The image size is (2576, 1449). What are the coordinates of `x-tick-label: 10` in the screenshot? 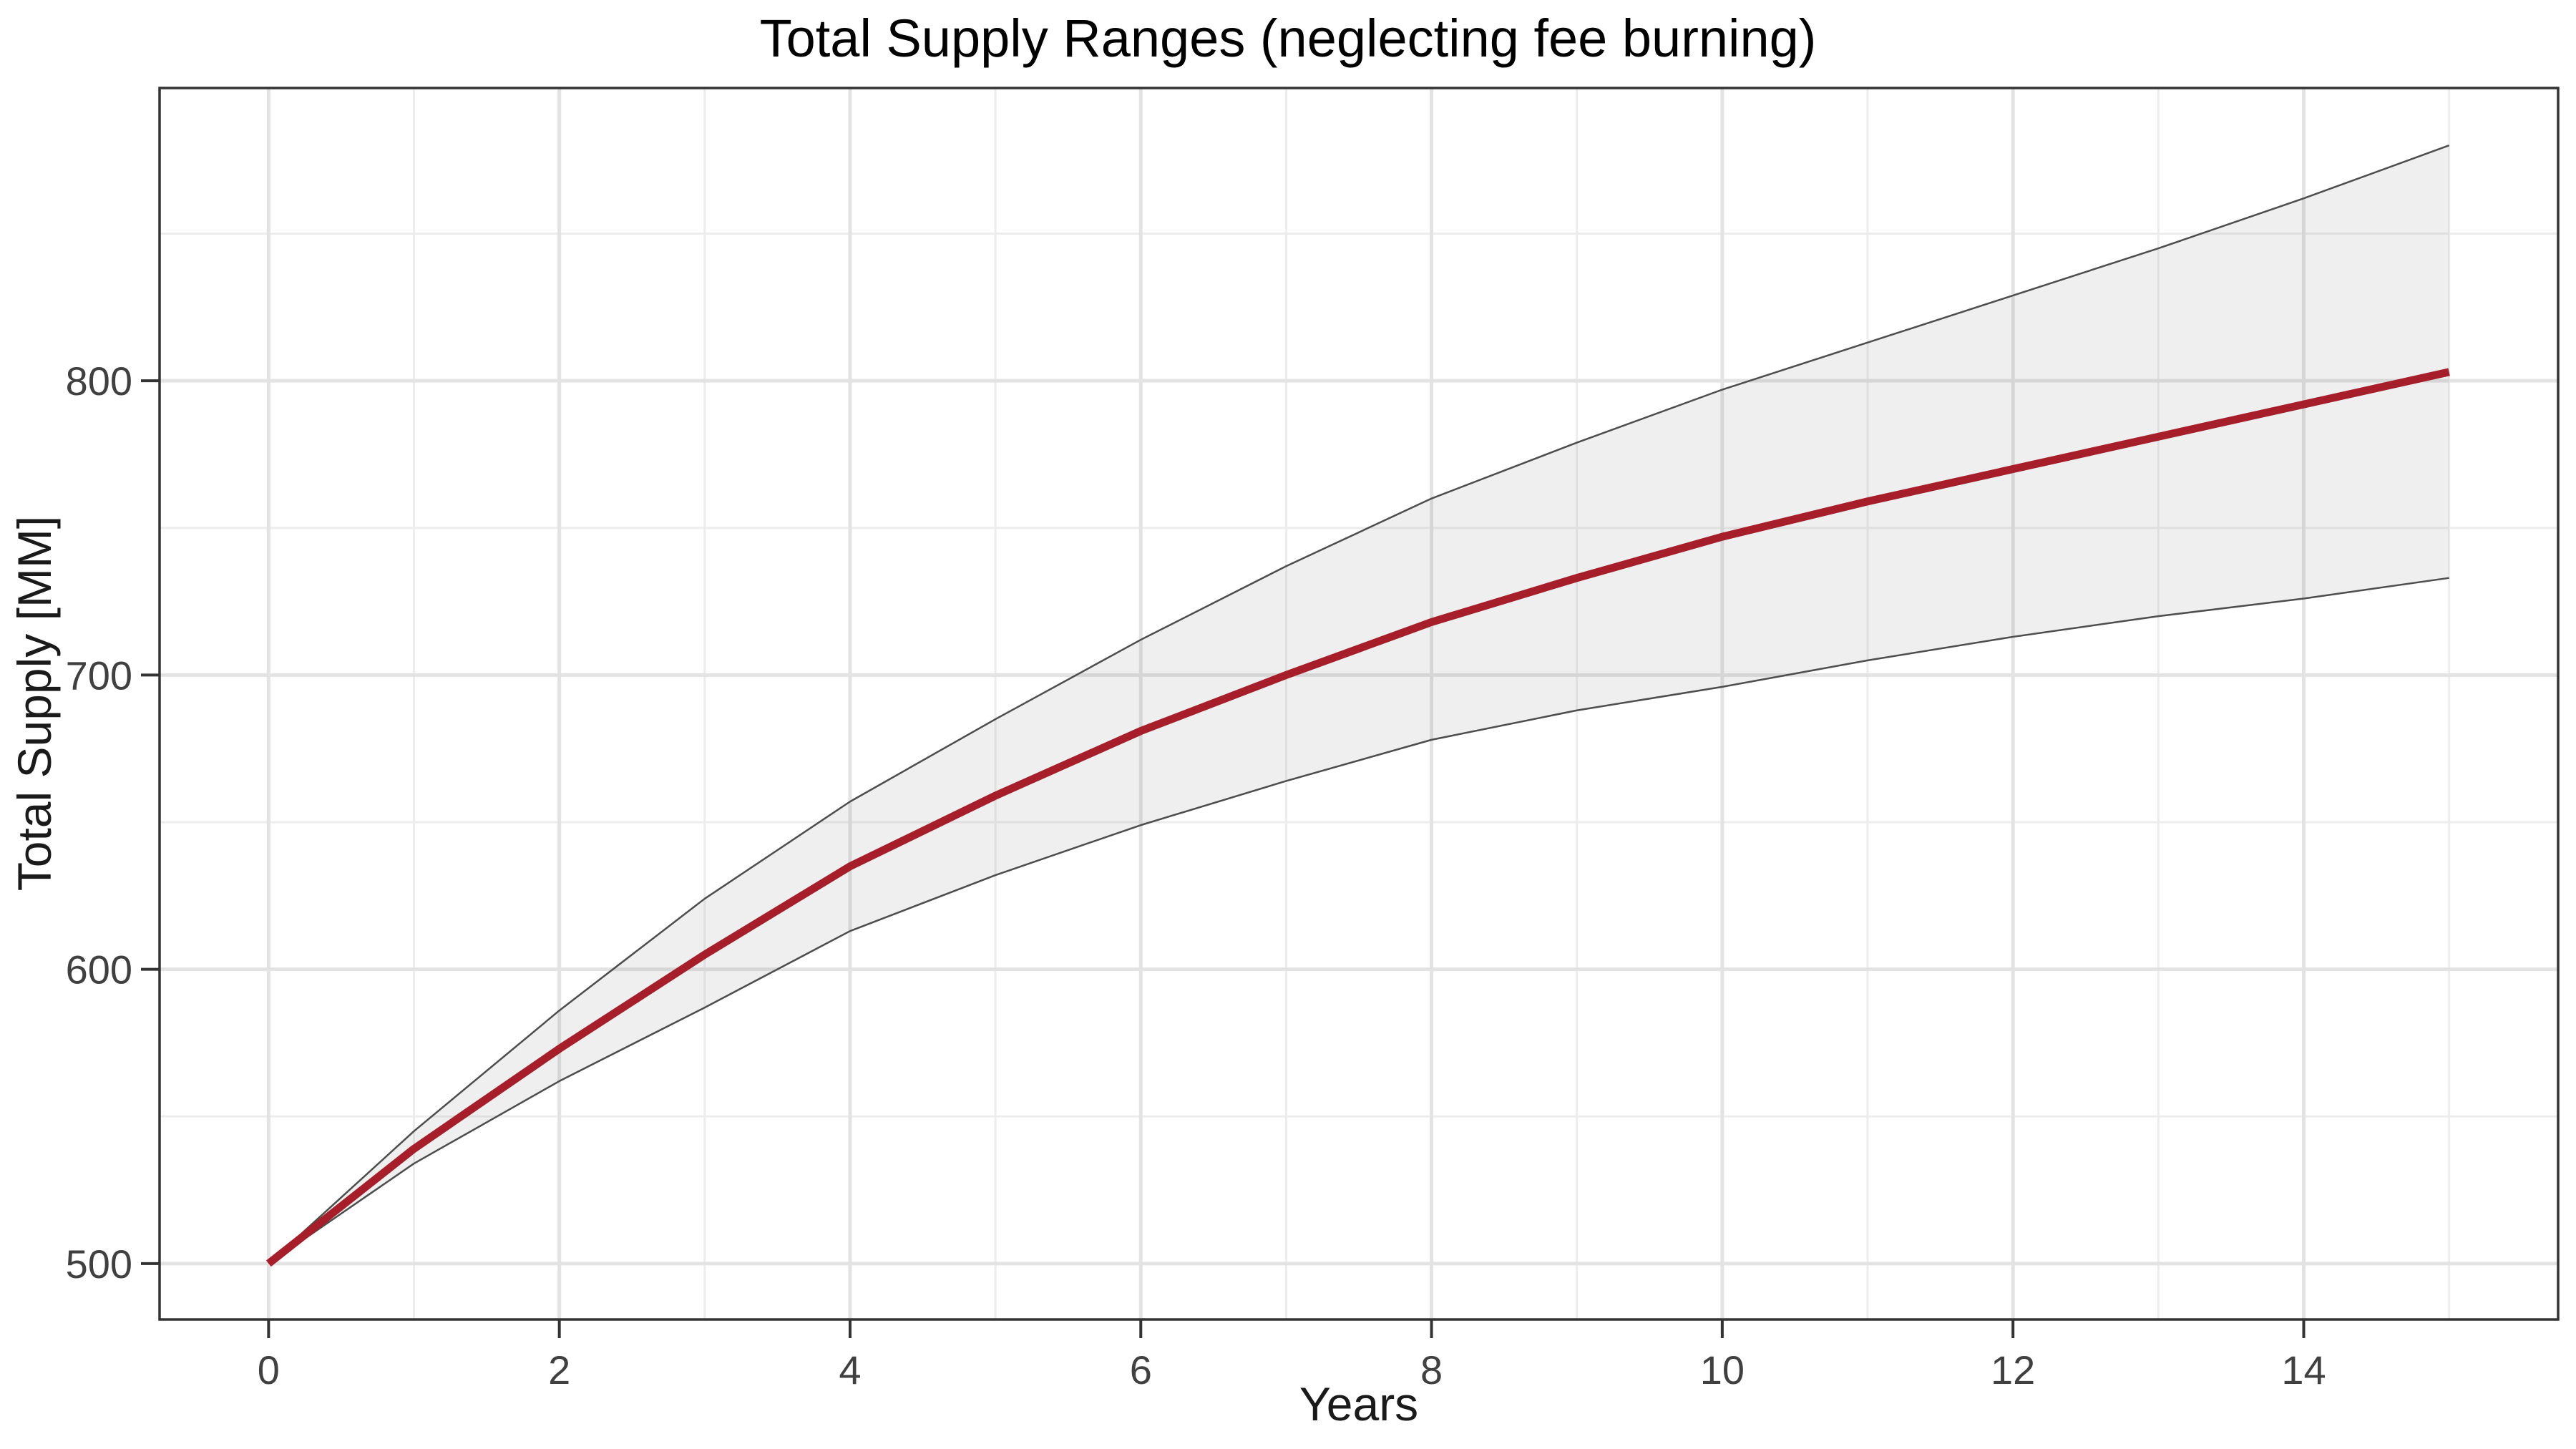 It's located at (1722, 1369).